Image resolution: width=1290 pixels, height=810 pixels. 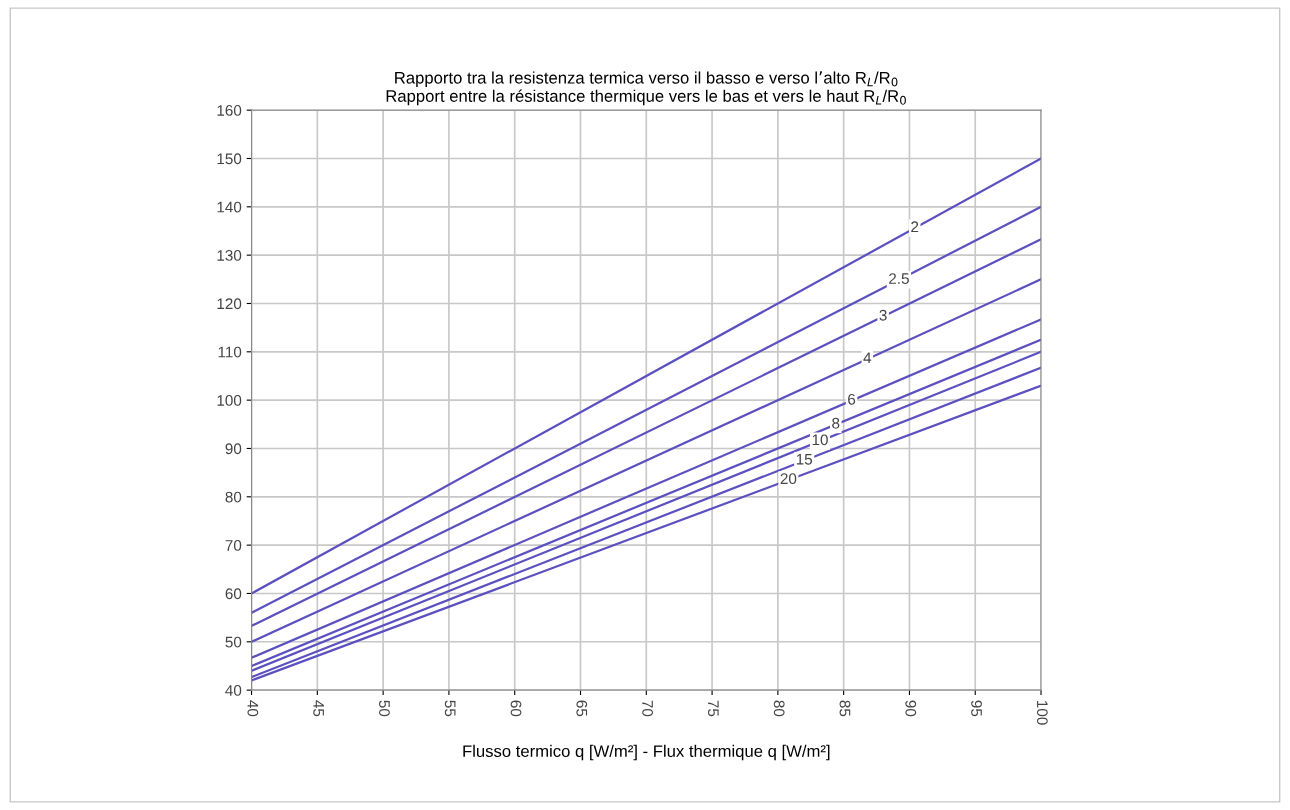 What do you see at coordinates (852, 399) in the screenshot?
I see `series-label: 6` at bounding box center [852, 399].